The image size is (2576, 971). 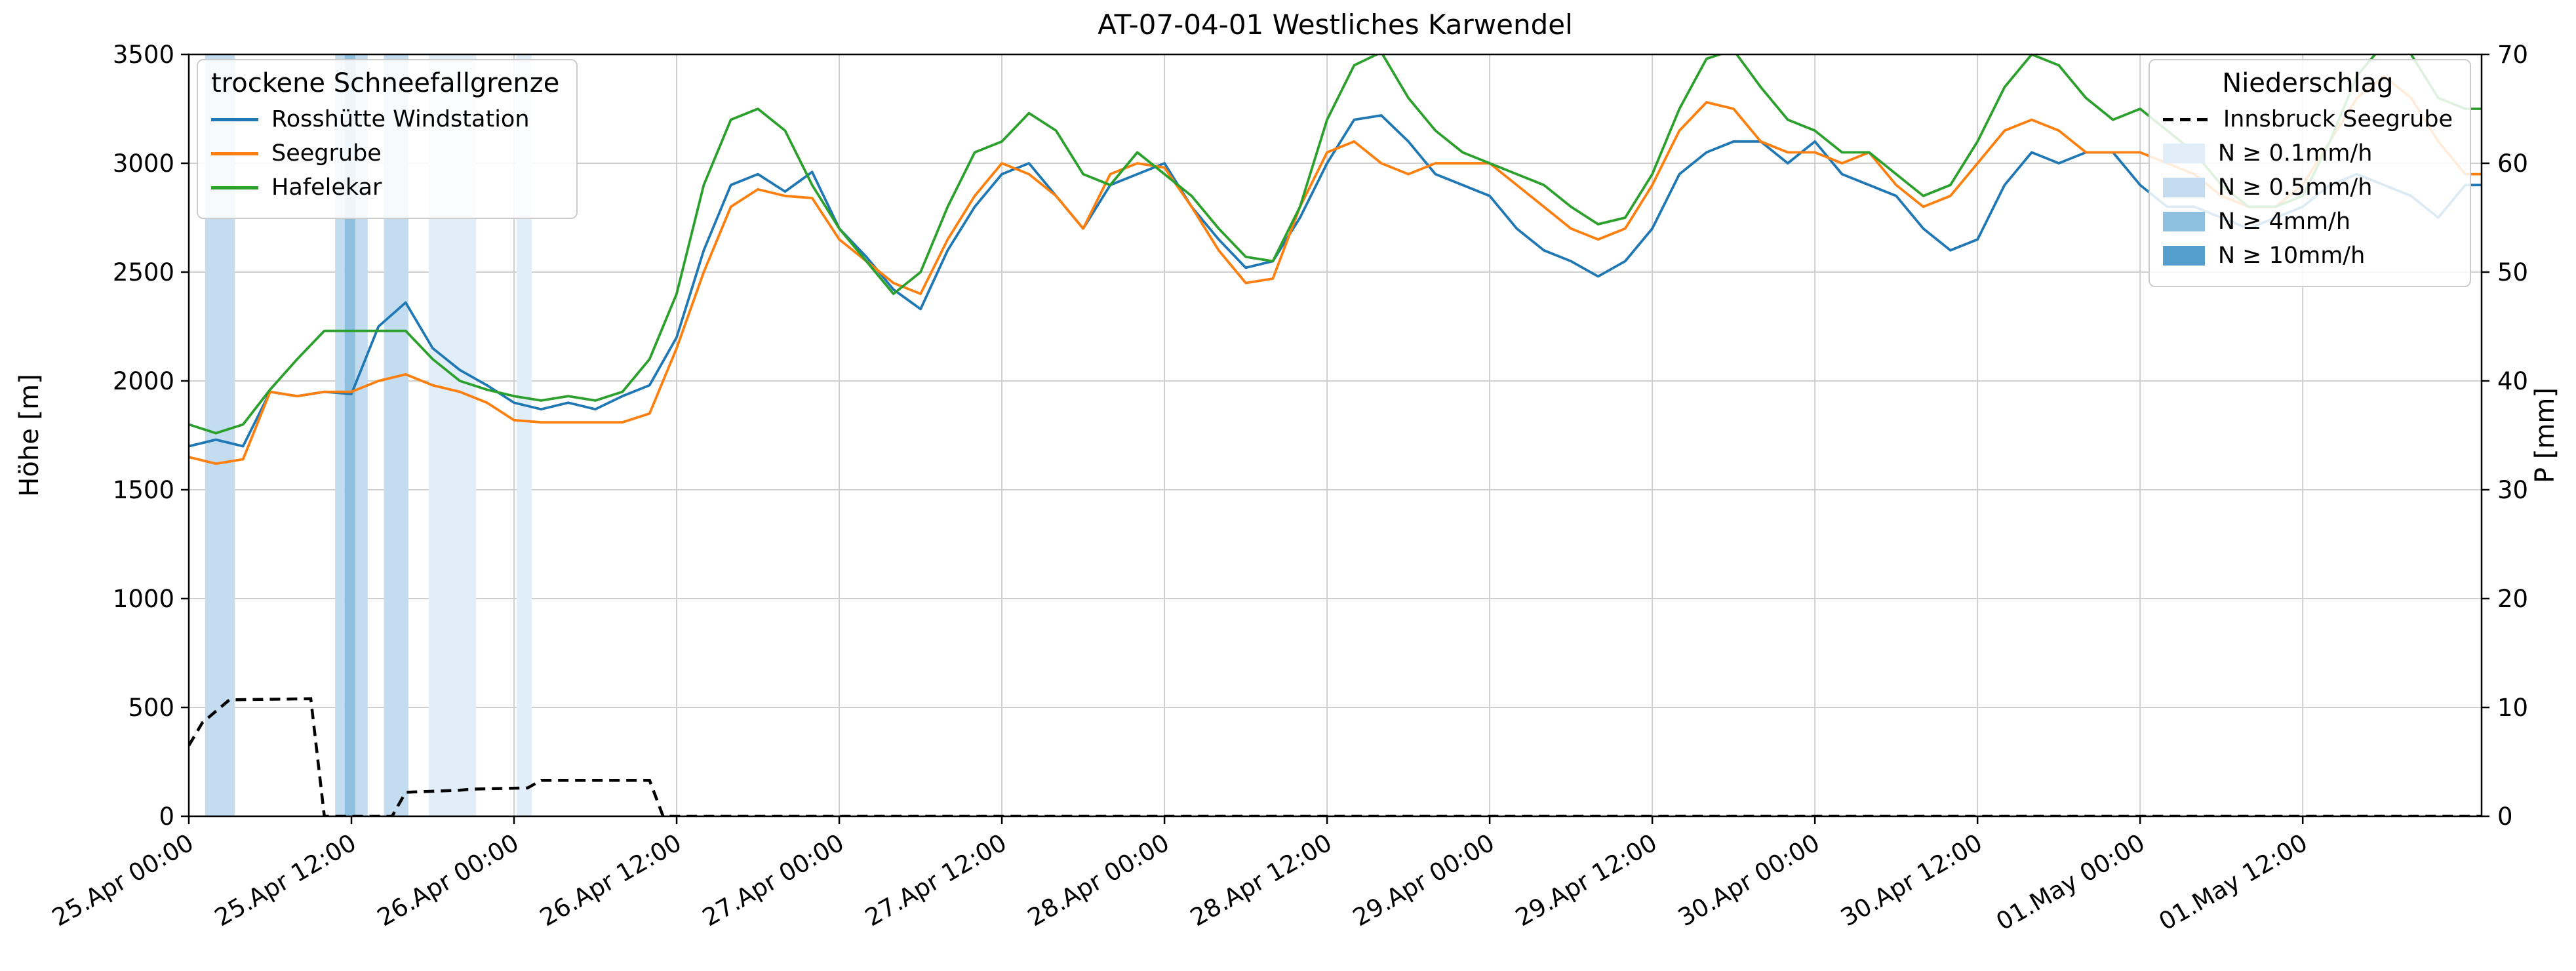 I want to click on ytick-label-right: 40, so click(x=2512, y=381).